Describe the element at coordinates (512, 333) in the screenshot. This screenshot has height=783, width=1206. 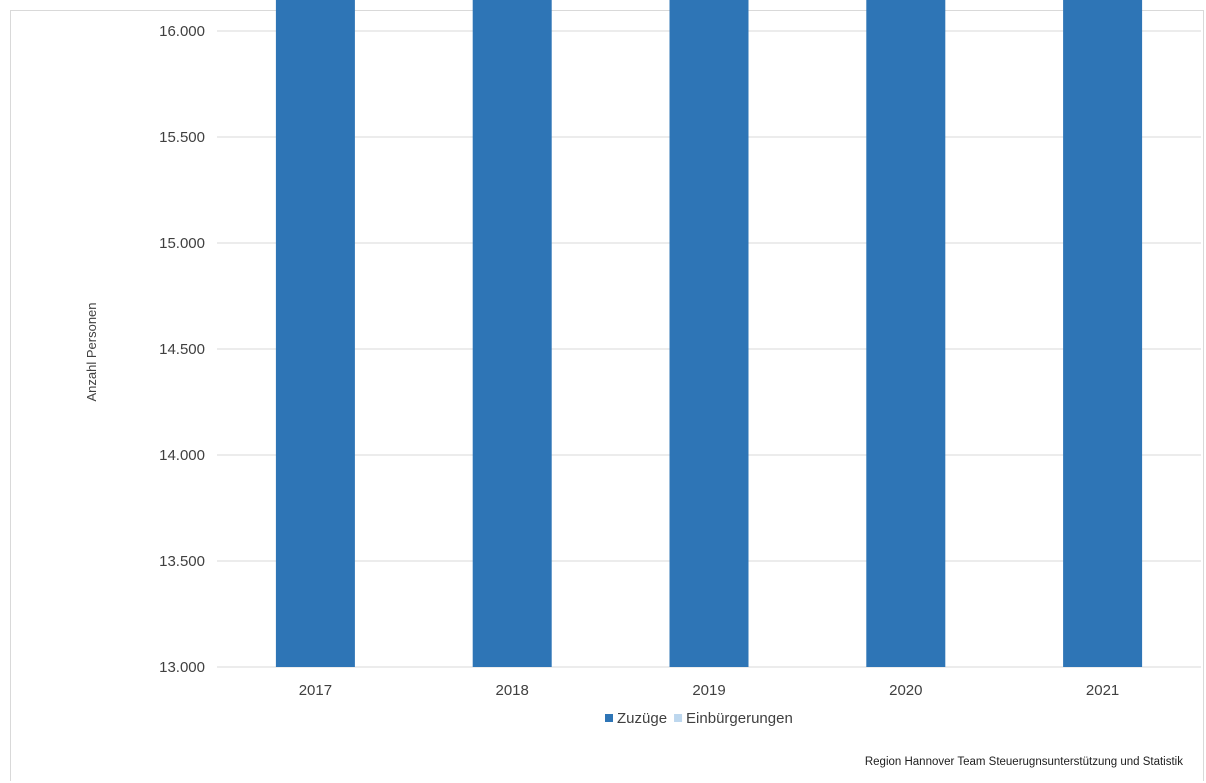
I see `bar-zuzuege-2018` at that location.